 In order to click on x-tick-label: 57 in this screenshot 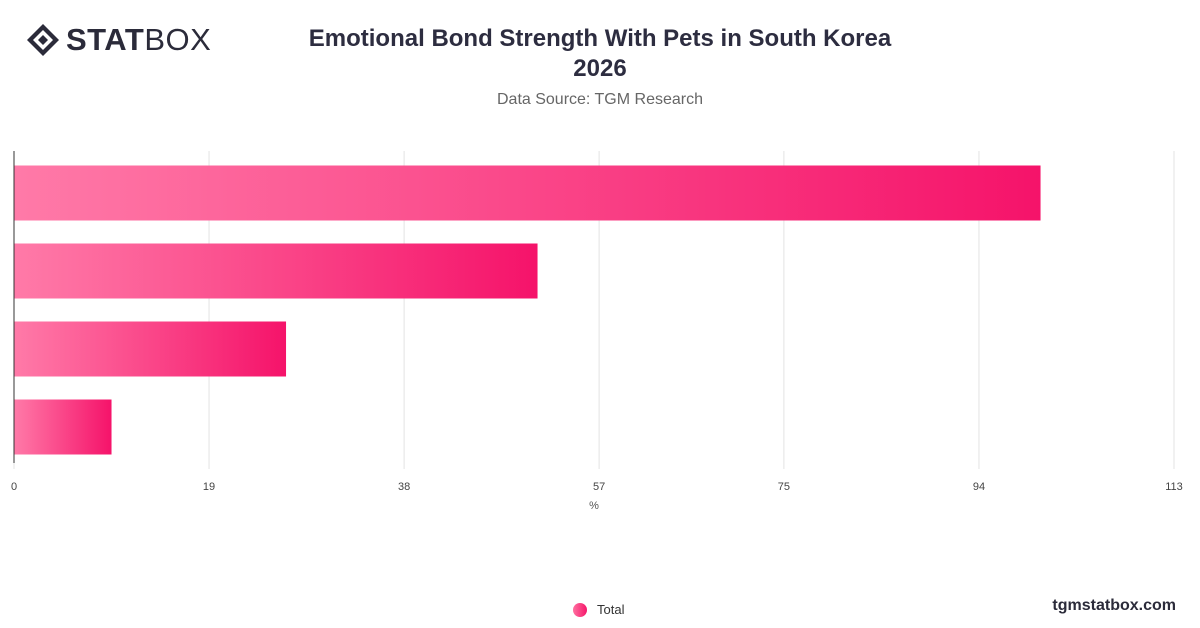, I will do `click(599, 487)`.